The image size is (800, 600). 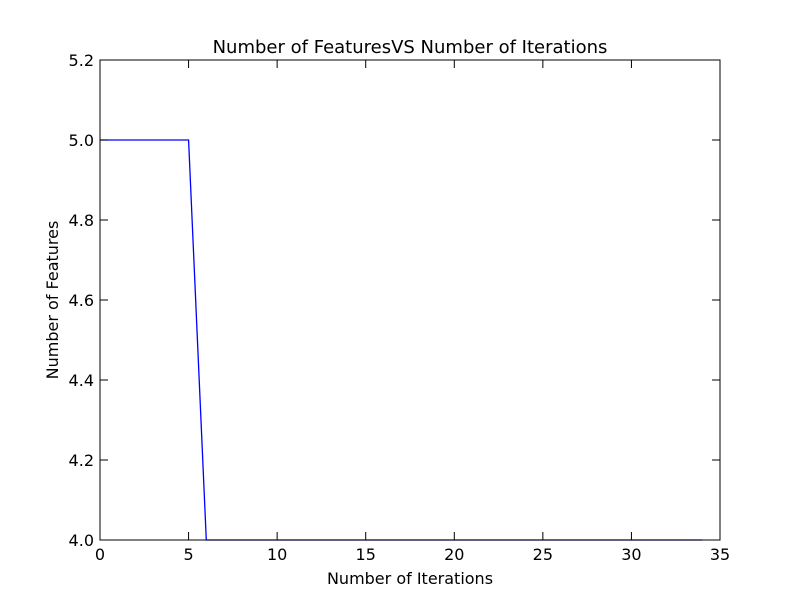 I want to click on x-tick-label: 10, so click(x=277, y=554).